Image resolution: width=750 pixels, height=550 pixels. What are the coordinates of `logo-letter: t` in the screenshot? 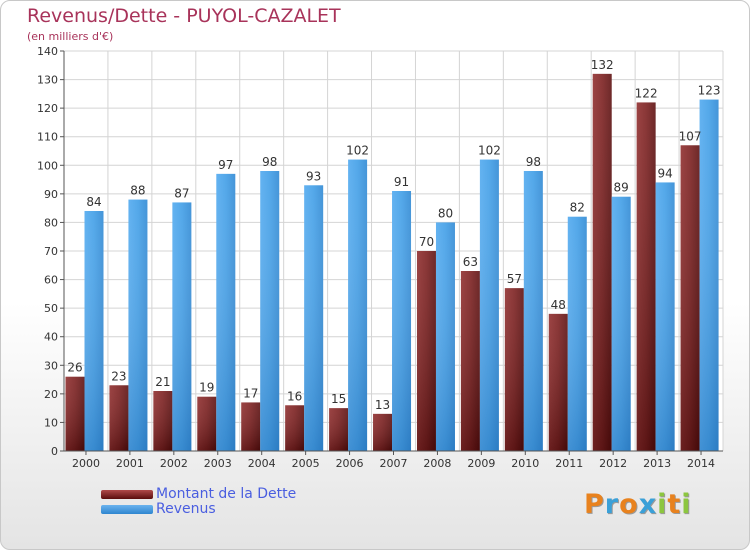 It's located at (674, 504).